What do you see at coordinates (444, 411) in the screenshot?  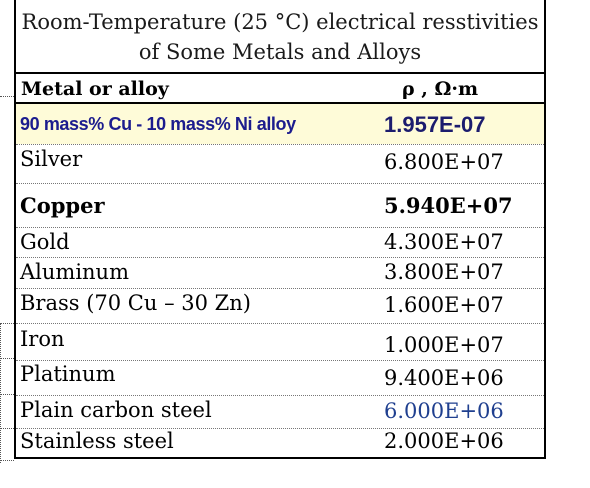 I see `row-value: 6.000E+06` at bounding box center [444, 411].